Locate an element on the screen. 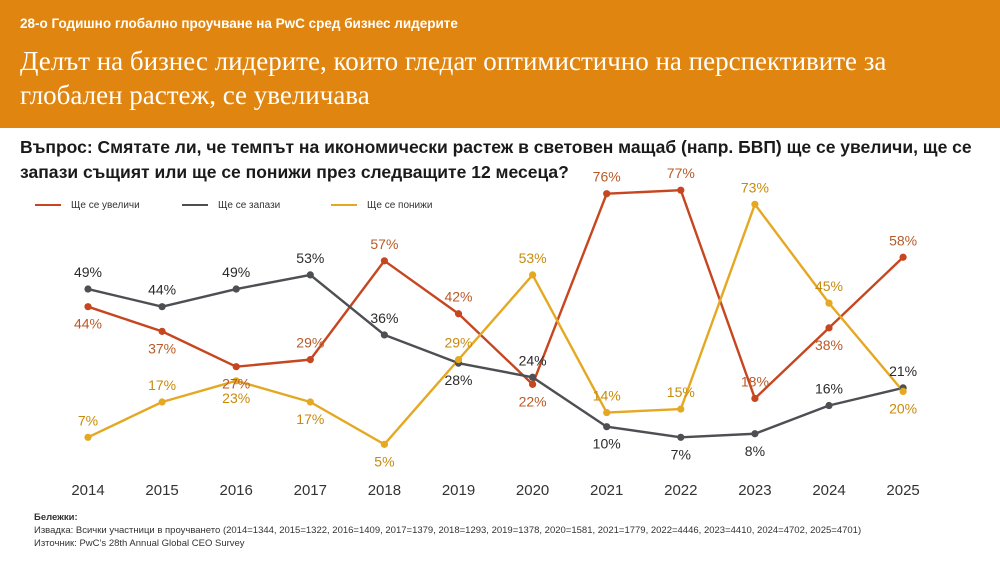 The width and height of the screenshot is (1000, 562). x-tick-label: 2025 is located at coordinates (902, 490).